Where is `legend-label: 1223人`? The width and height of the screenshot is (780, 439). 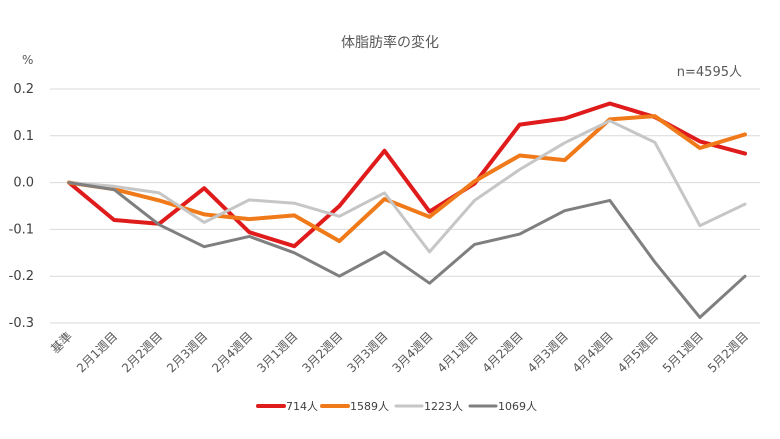
legend-label: 1223人 is located at coordinates (443, 406).